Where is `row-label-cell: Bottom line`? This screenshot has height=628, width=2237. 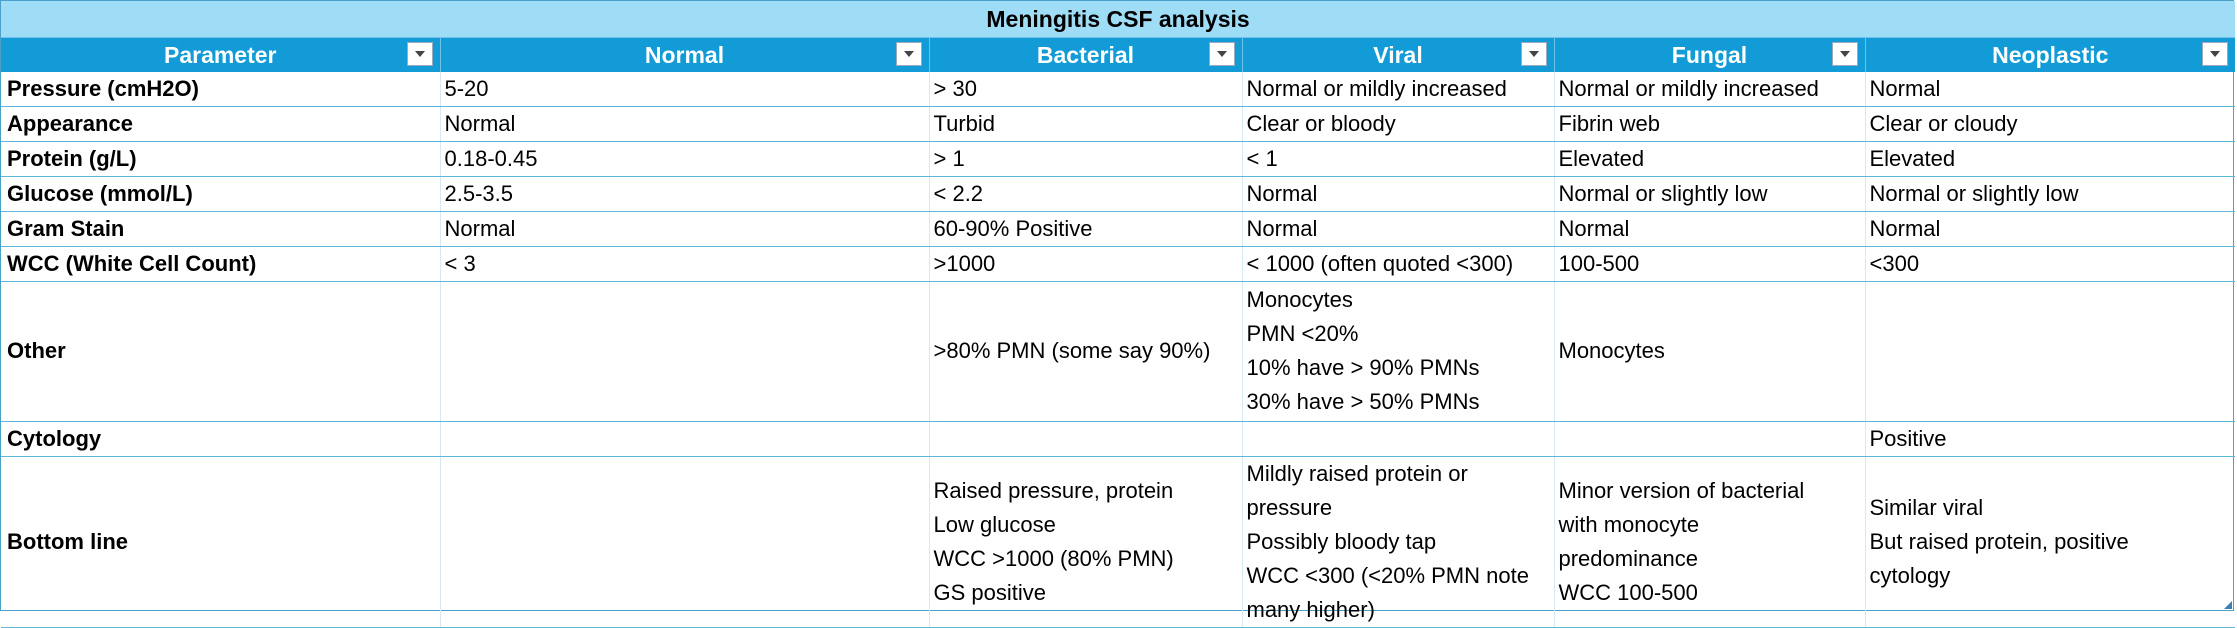
row-label-cell: Bottom line is located at coordinates (220, 542).